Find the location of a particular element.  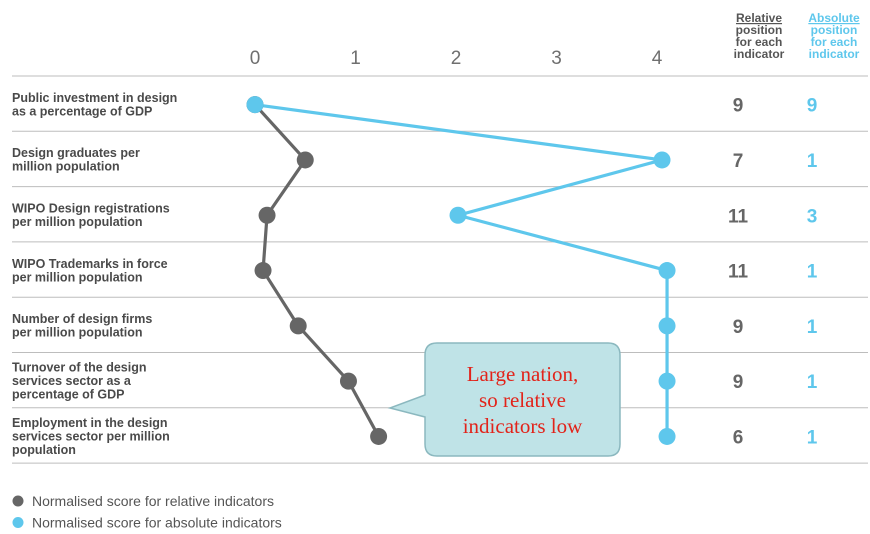

x-tick-label: 2 is located at coordinates (456, 58).